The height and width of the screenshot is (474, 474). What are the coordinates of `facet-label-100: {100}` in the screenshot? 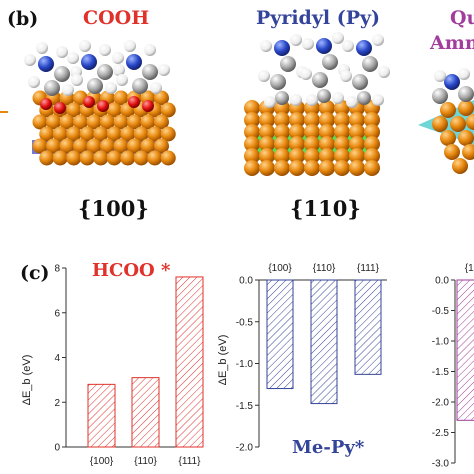 It's located at (113, 208).